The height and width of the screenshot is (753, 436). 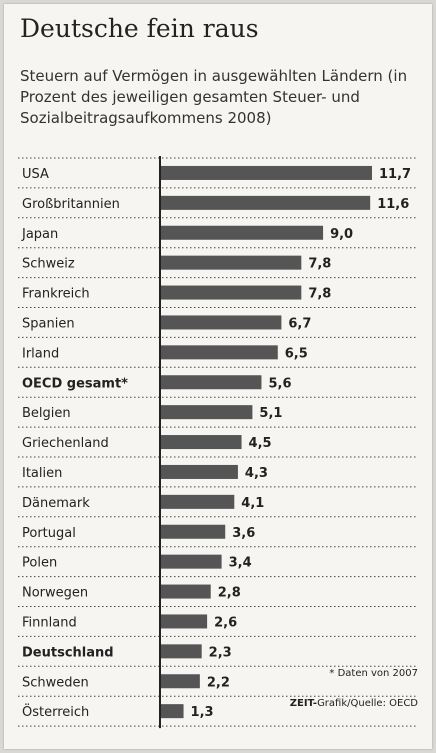 I want to click on category-label: Irland, so click(x=40, y=353).